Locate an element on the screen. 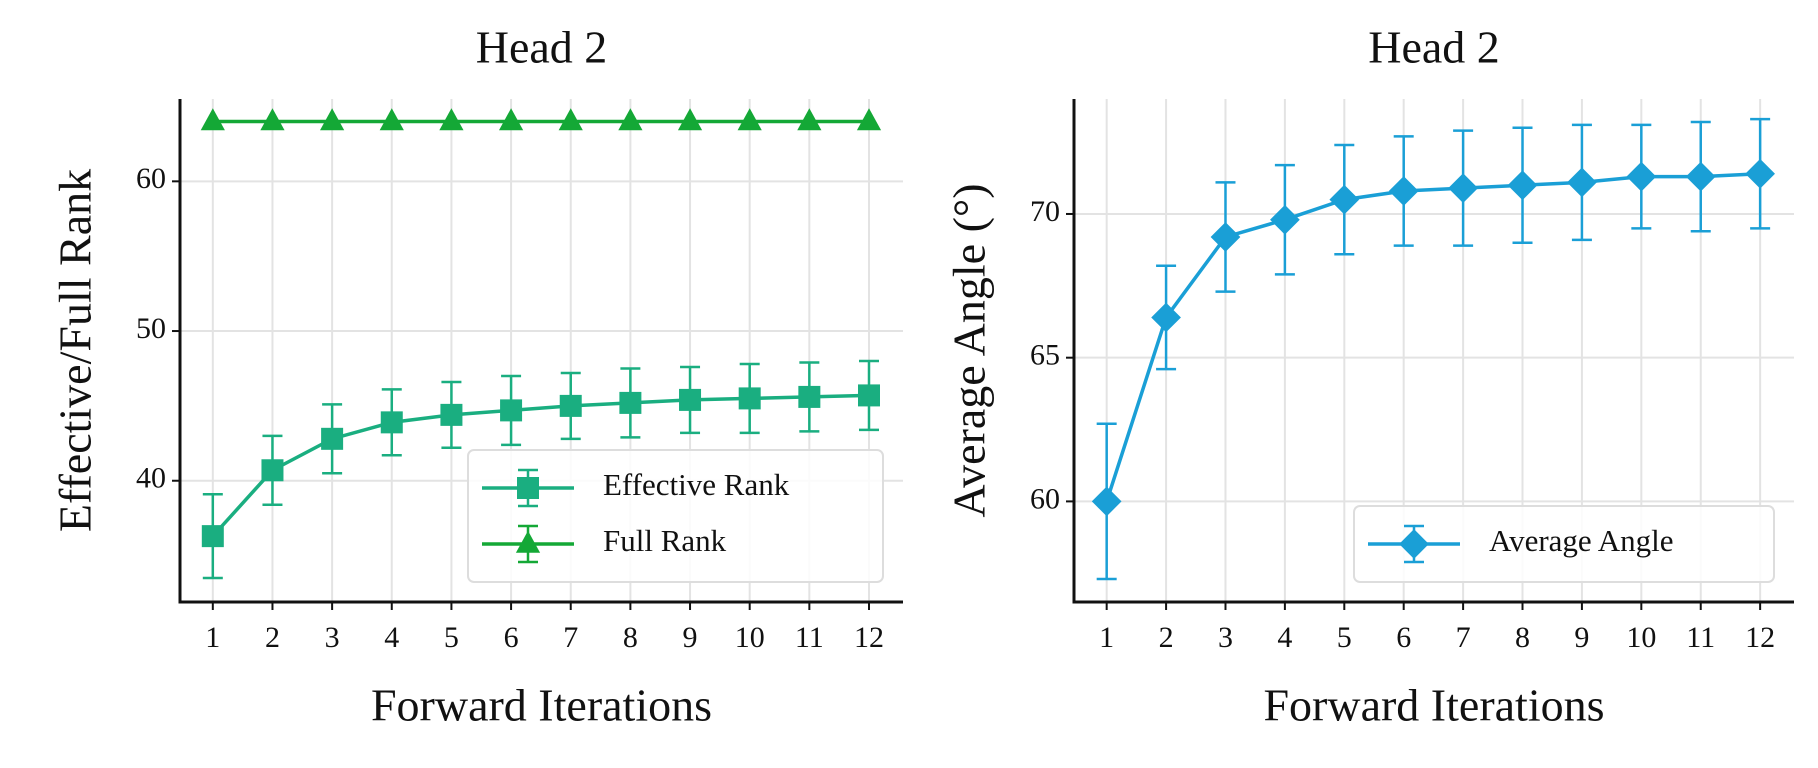  y-tick-label: 50 is located at coordinates (151, 328).